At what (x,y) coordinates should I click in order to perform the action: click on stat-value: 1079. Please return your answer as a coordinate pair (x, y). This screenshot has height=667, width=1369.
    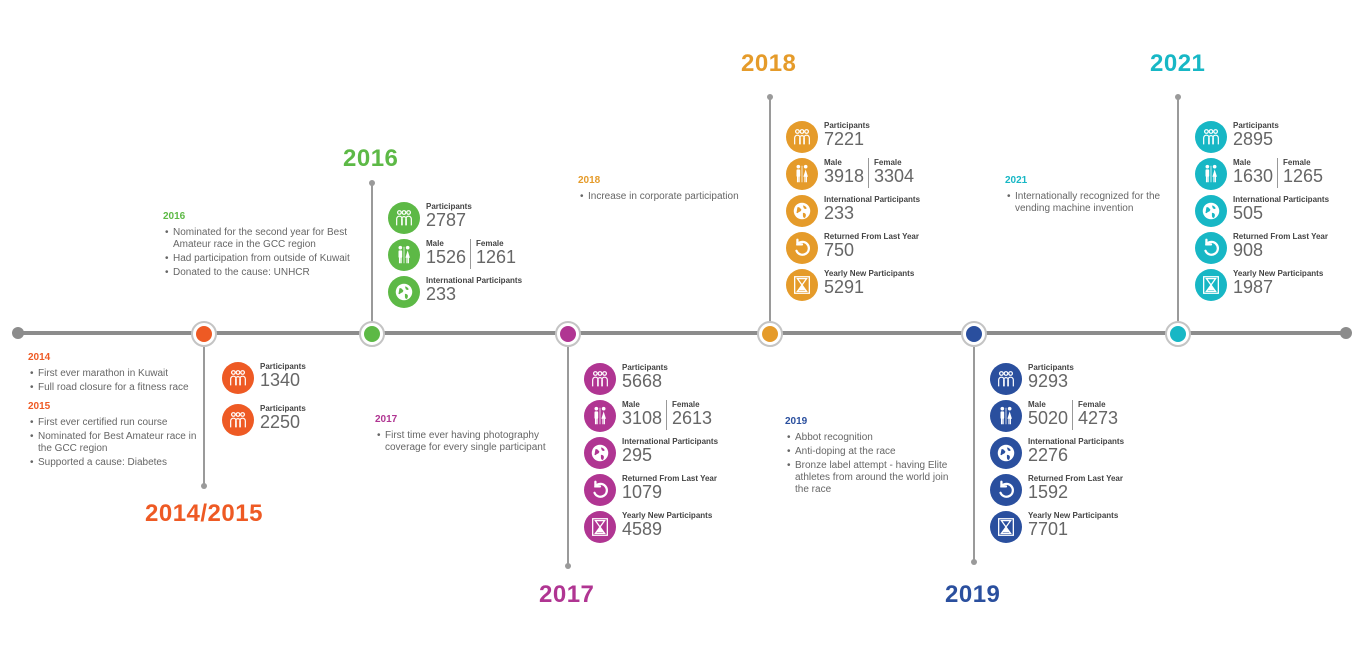
    Looking at the image, I should click on (642, 492).